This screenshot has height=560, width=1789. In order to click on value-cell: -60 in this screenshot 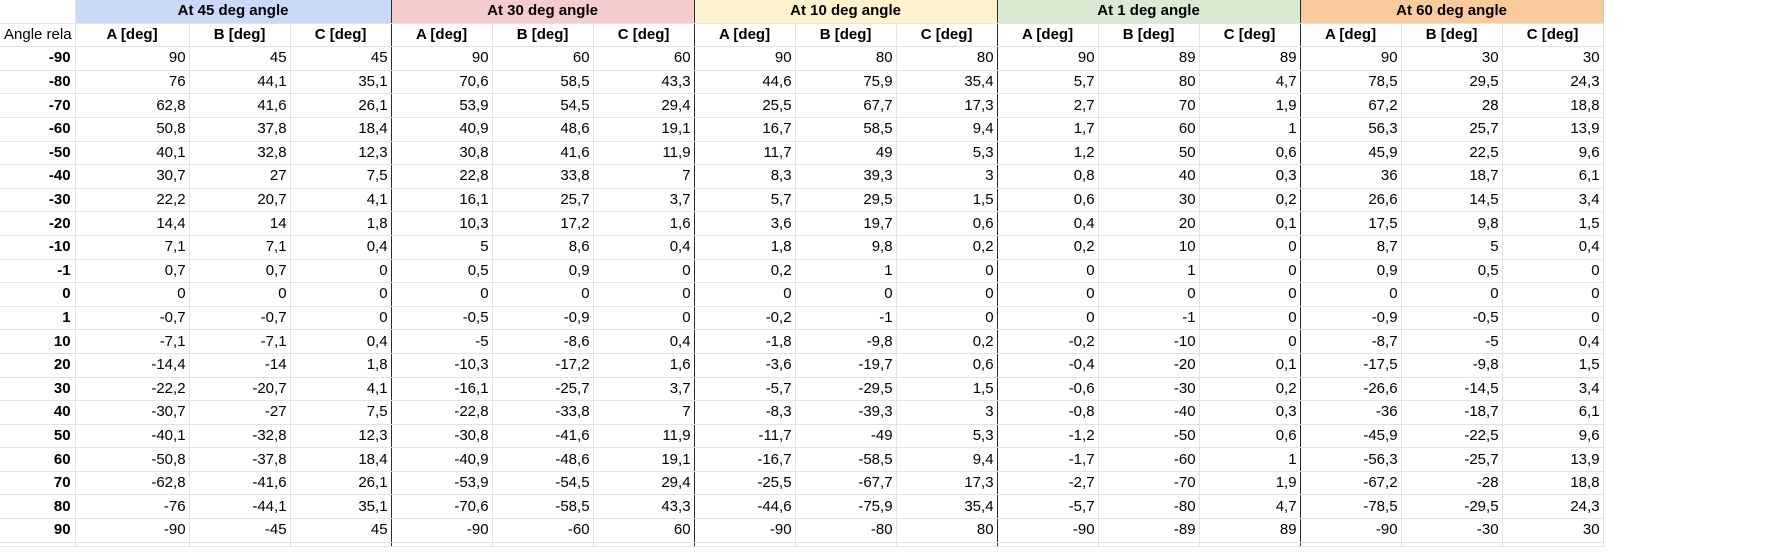, I will do `click(1149, 459)`.